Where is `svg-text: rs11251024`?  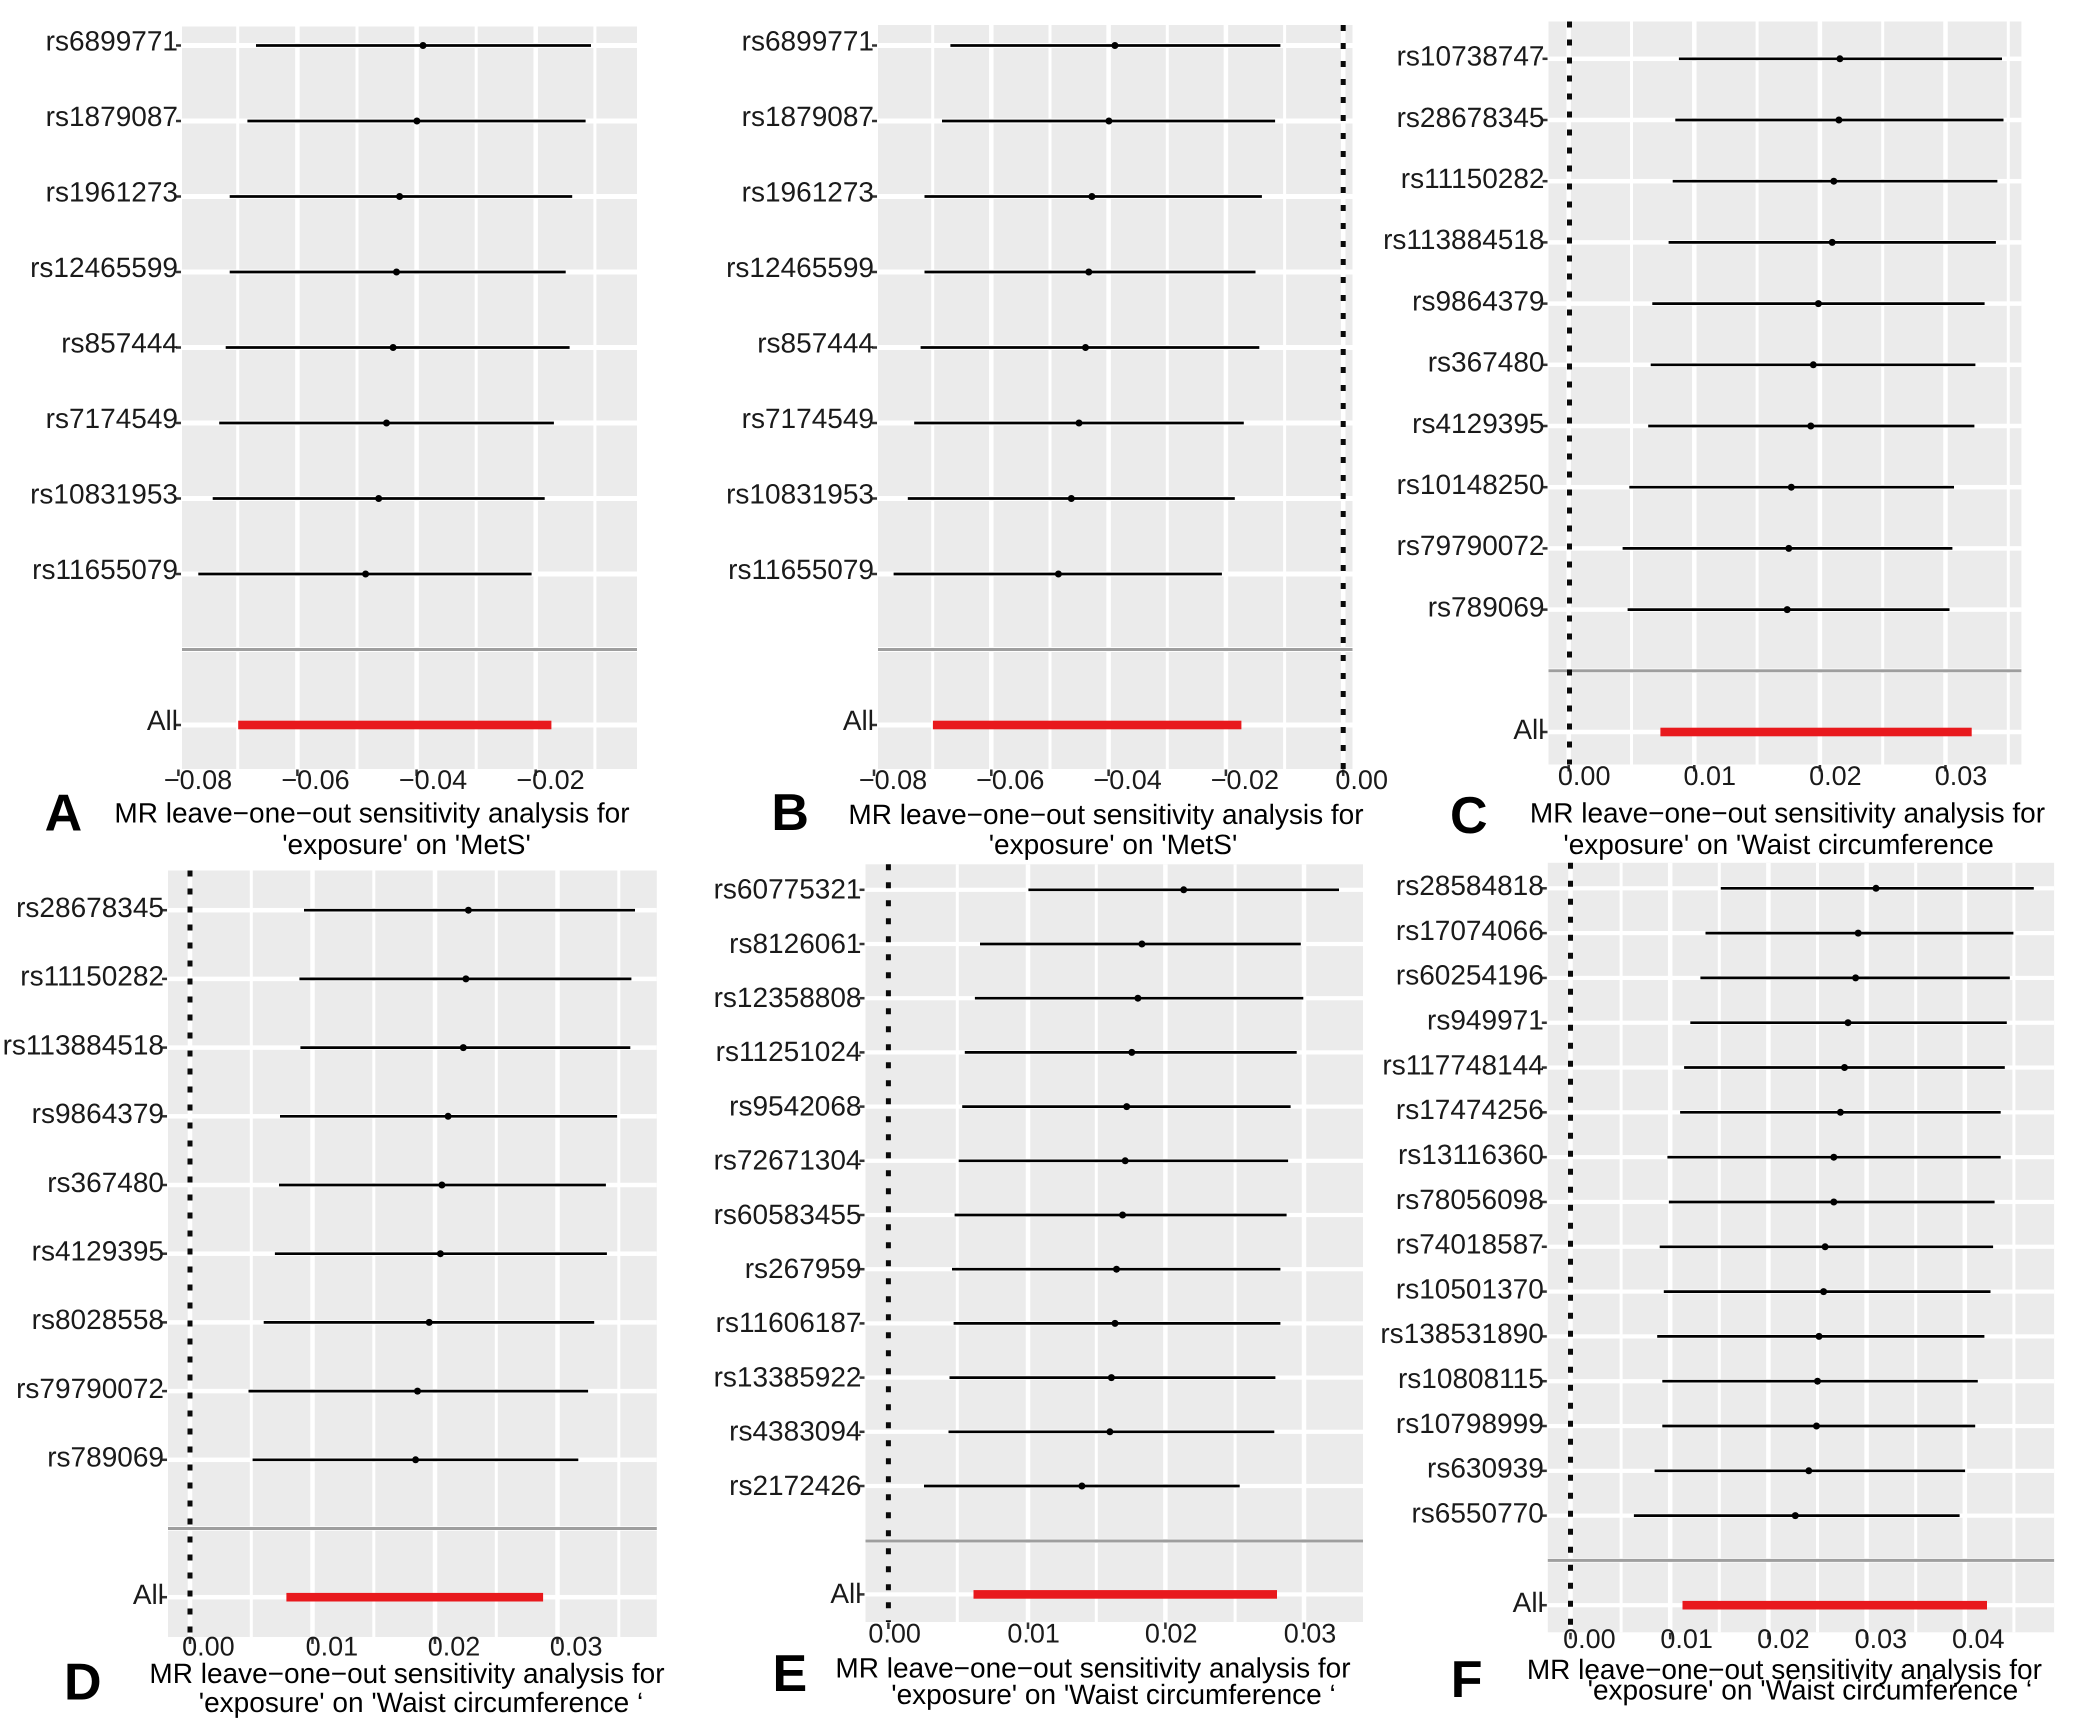 svg-text: rs11251024 is located at coordinates (789, 1051).